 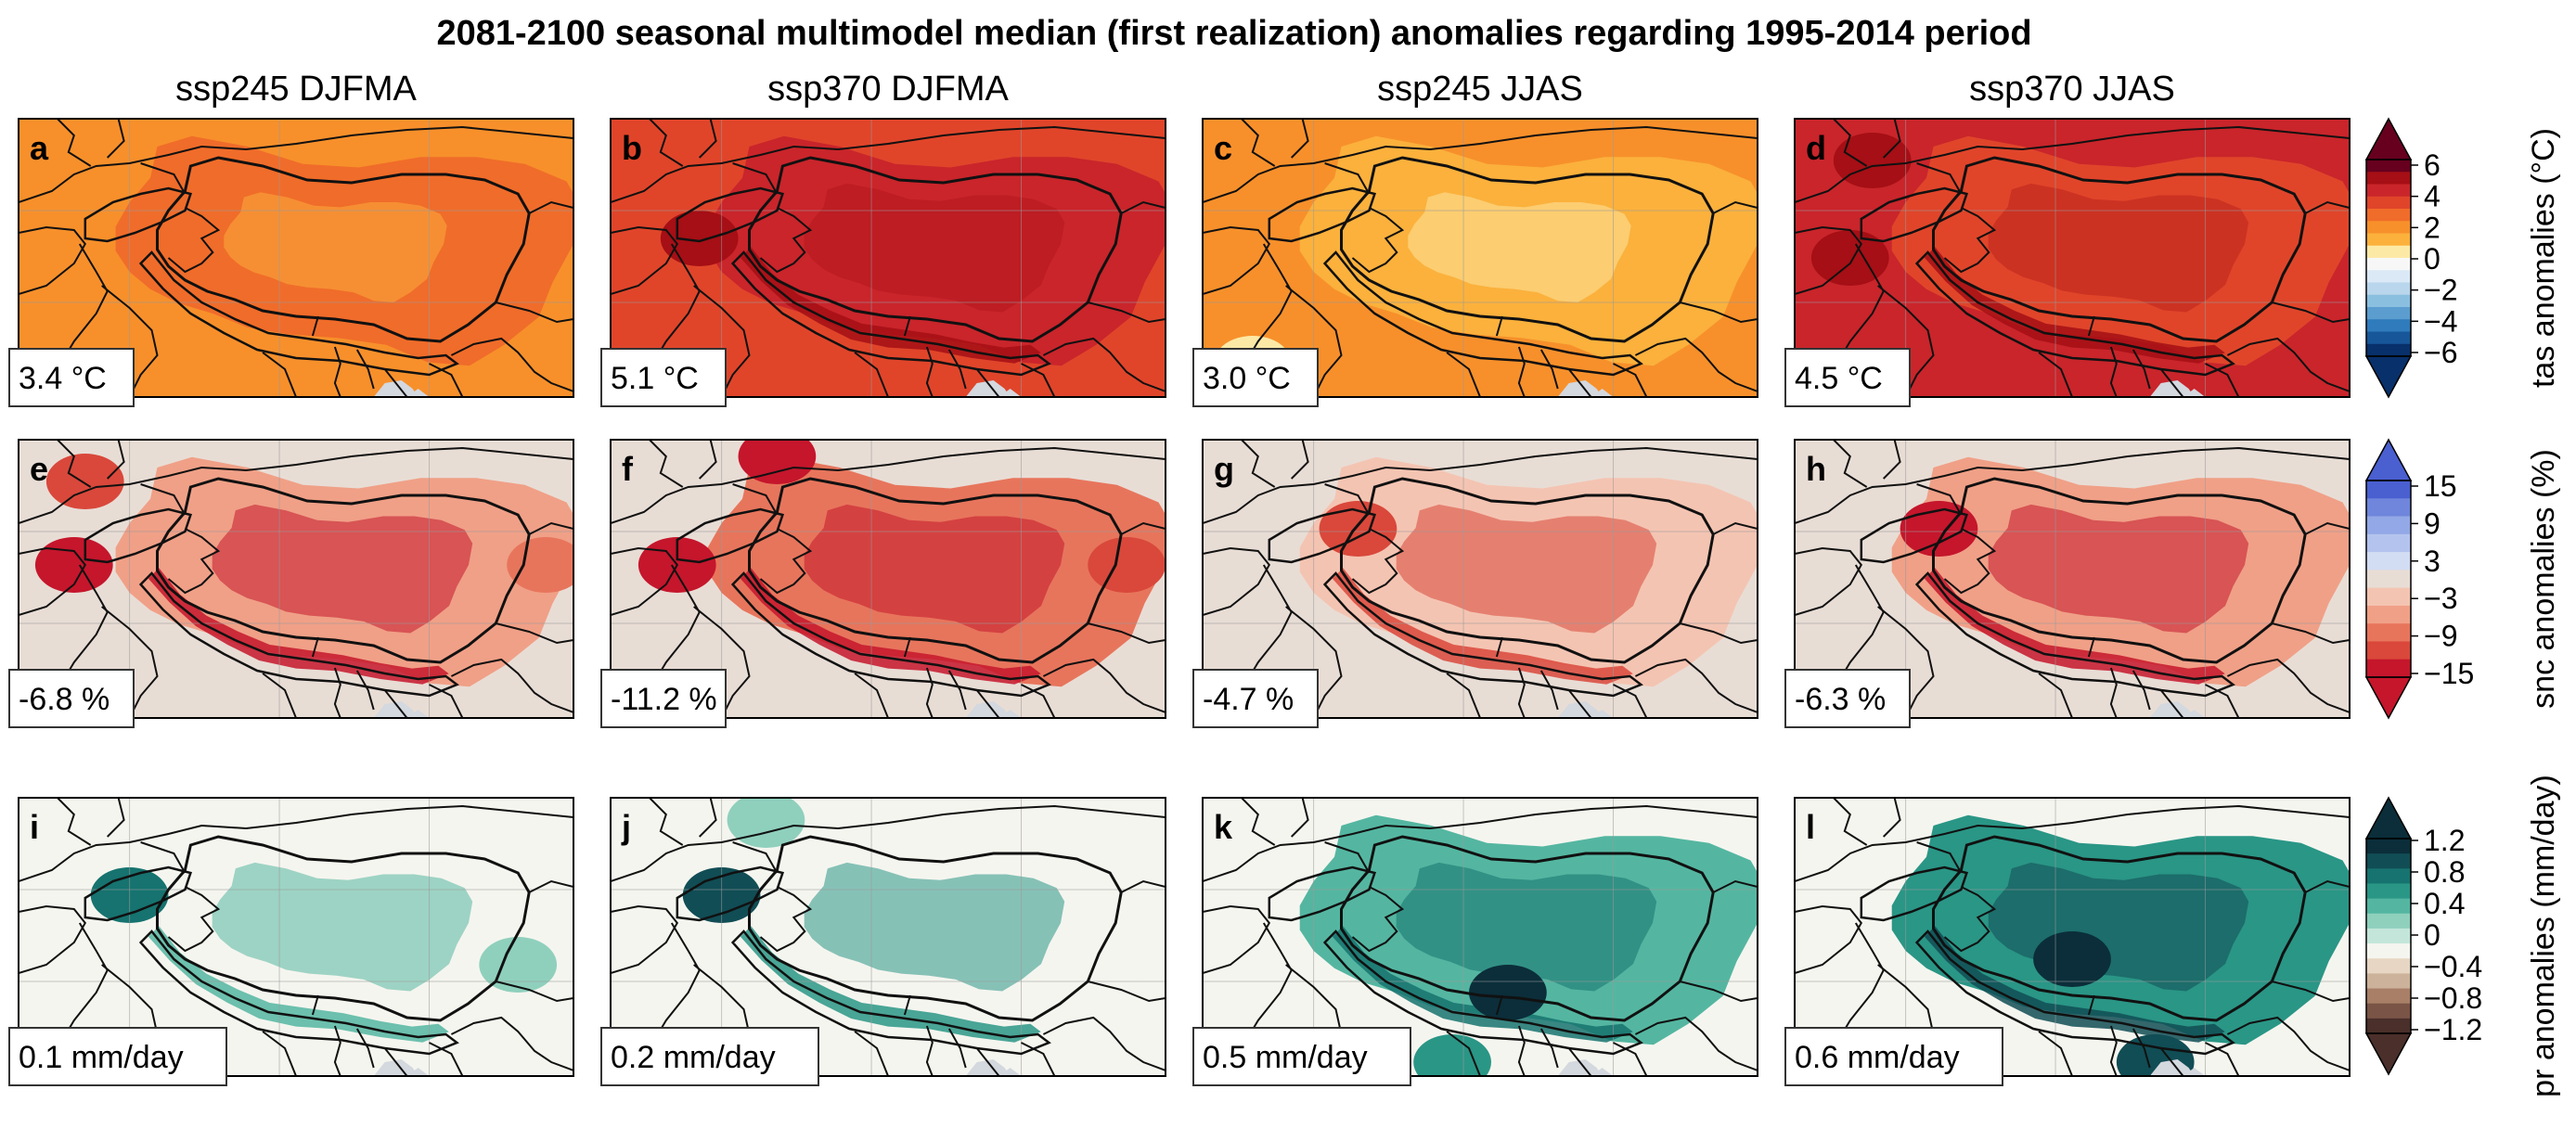 What do you see at coordinates (655, 378) in the screenshot?
I see `mean-value-label: 5.1 °C` at bounding box center [655, 378].